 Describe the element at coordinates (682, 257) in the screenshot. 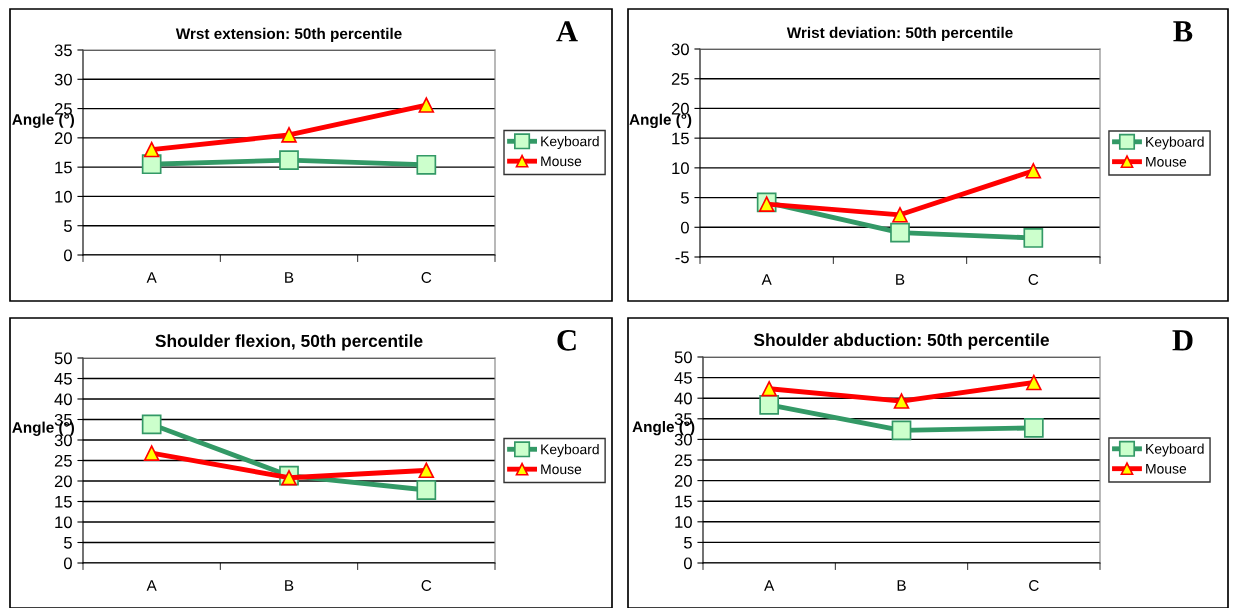

I see `y-tick-label: -5` at that location.